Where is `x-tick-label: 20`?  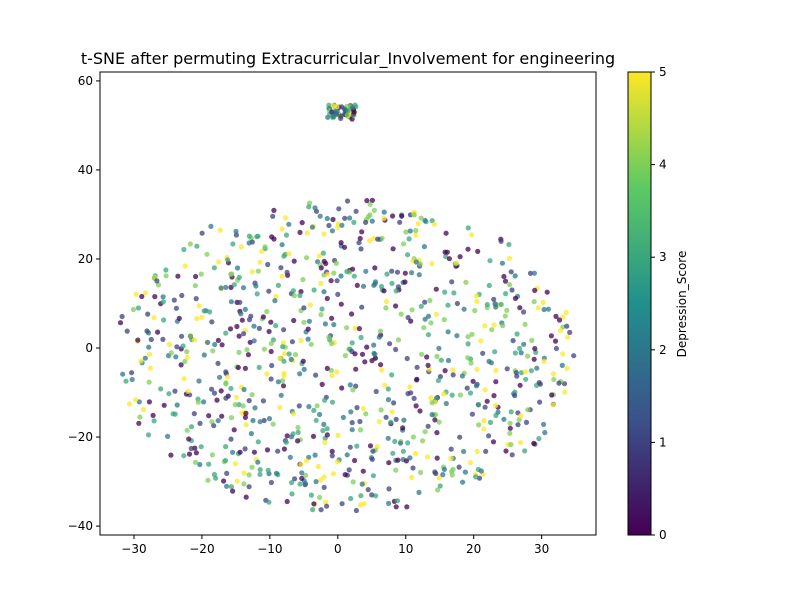
x-tick-label: 20 is located at coordinates (473, 549).